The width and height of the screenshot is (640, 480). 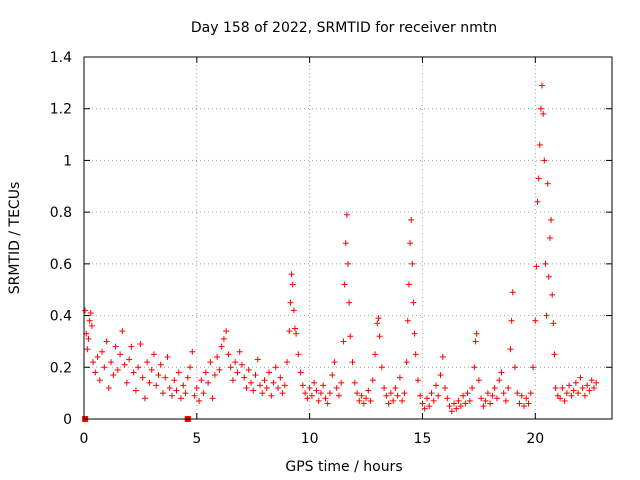 I want to click on x-axis-label: GPS time / hours, so click(x=343, y=467).